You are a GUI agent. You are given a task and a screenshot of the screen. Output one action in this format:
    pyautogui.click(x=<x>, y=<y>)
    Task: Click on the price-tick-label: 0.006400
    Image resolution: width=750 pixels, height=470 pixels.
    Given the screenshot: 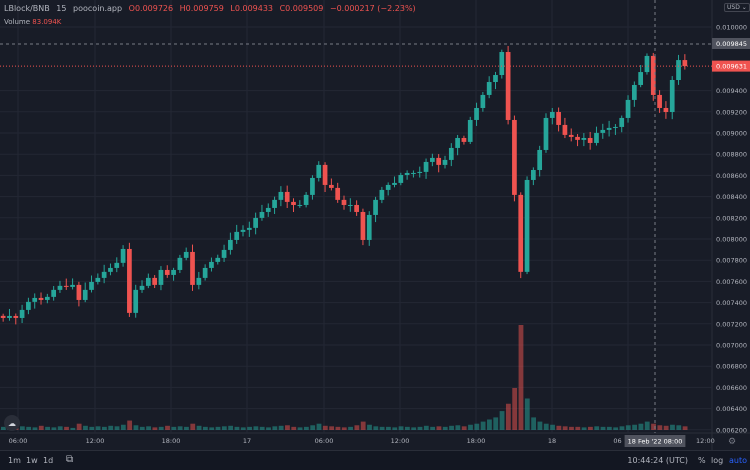 What is the action you would take?
    pyautogui.click(x=731, y=409)
    